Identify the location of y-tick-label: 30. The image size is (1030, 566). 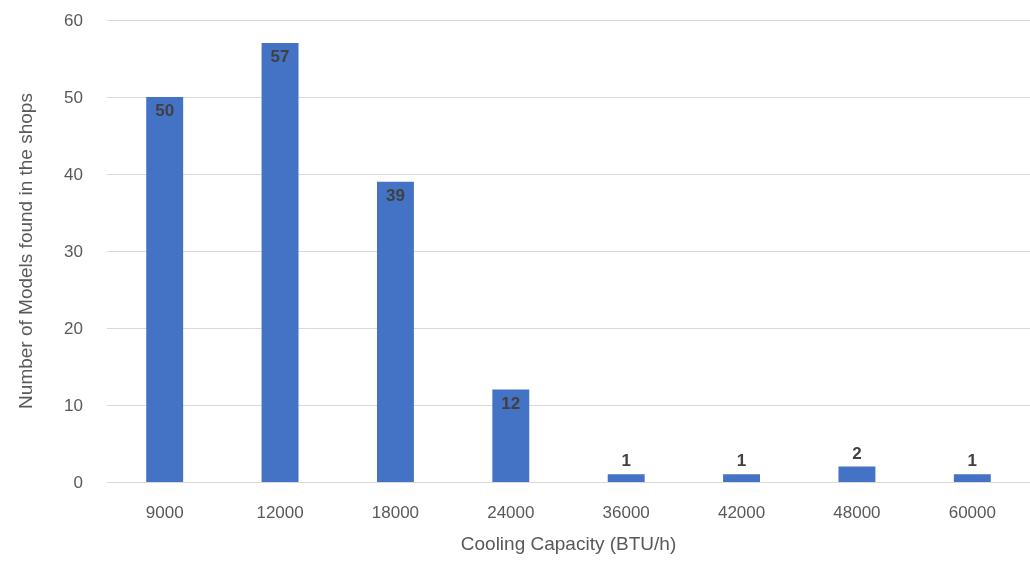
(73, 251).